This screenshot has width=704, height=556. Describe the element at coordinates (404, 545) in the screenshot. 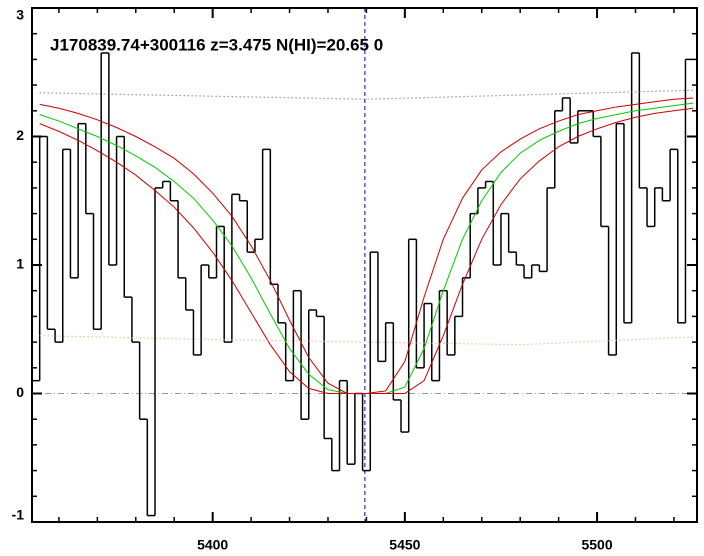

I see `x-tick-label: 5450` at that location.